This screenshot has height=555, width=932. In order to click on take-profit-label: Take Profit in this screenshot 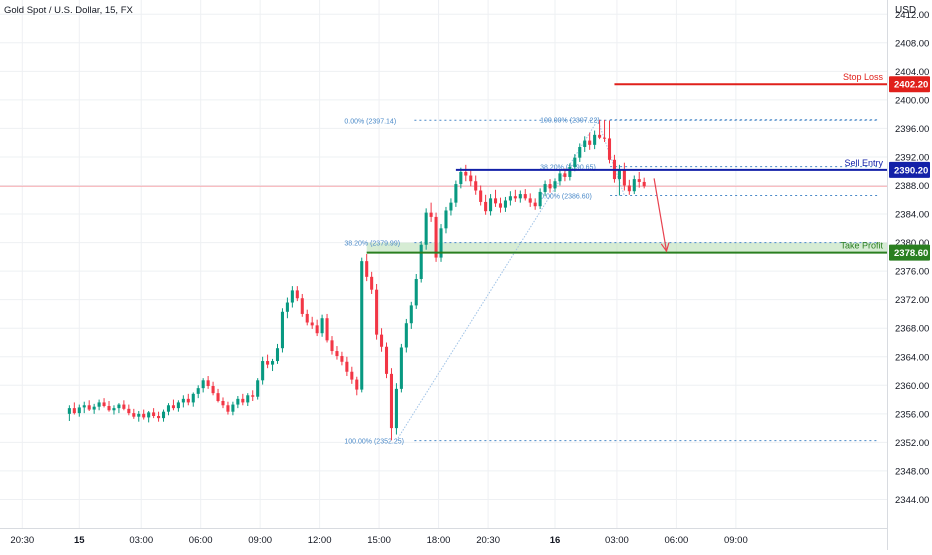, I will do `click(861, 246)`.